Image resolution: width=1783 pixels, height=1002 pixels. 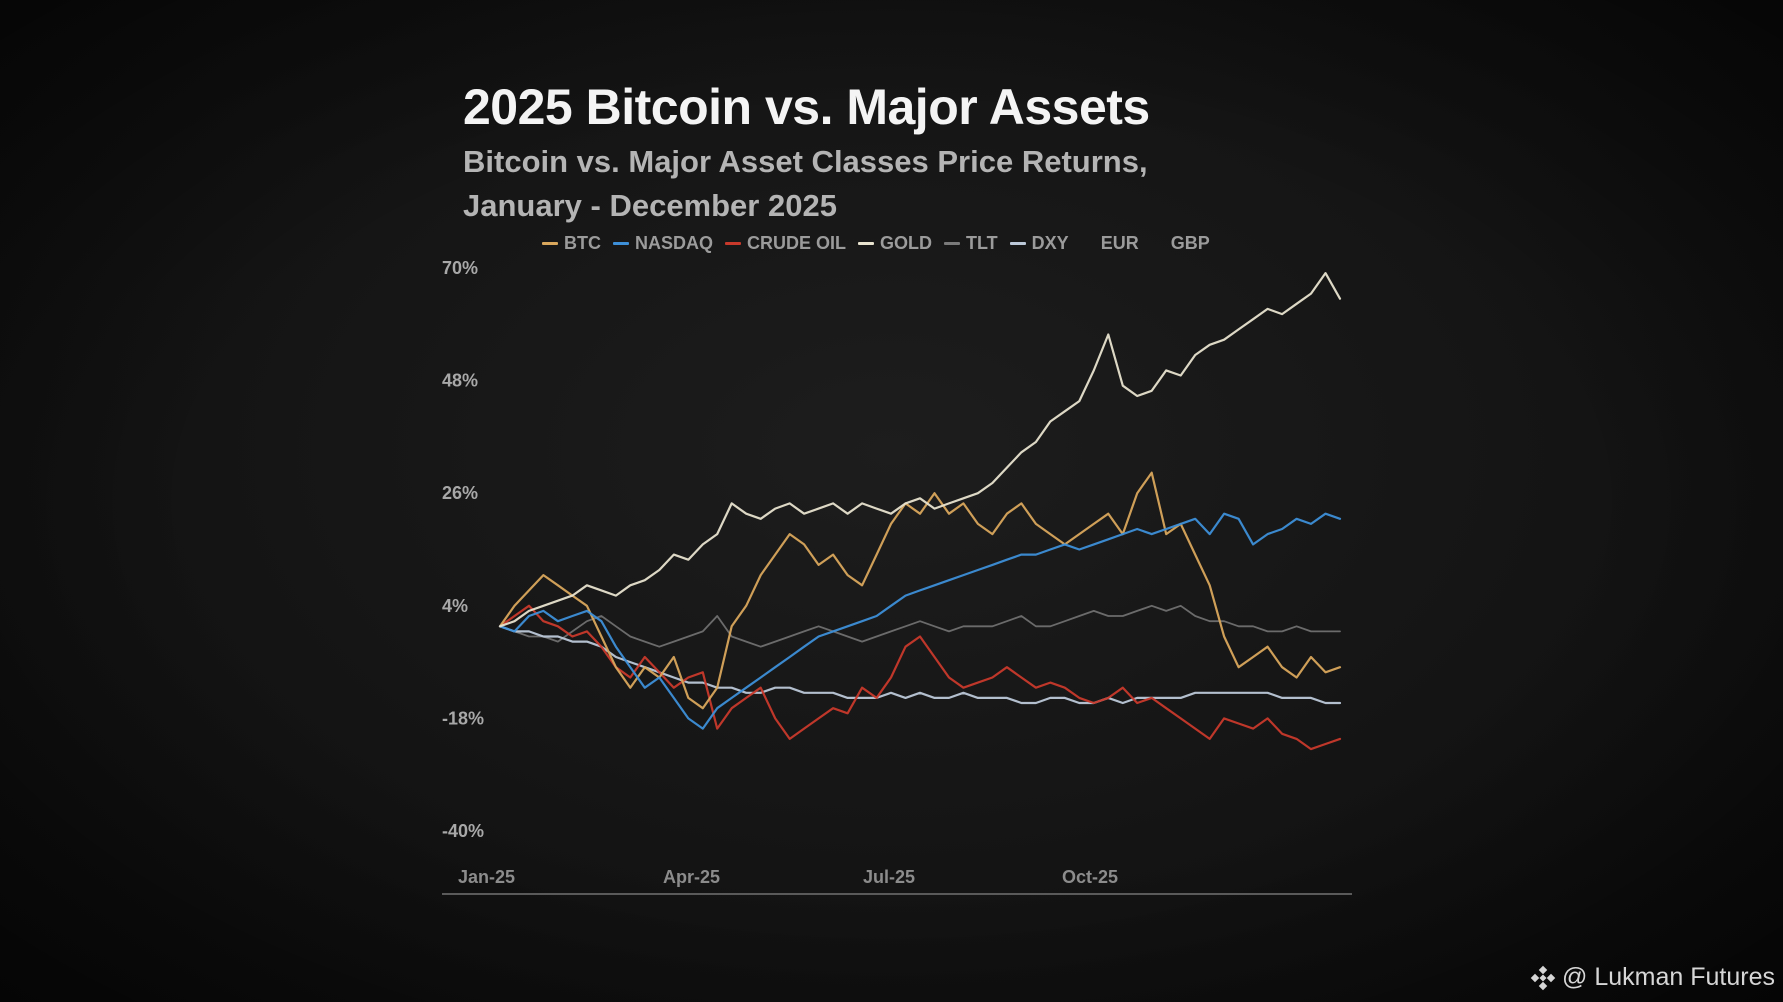 I want to click on watermark: @ Lukman Futures, so click(x=1652, y=977).